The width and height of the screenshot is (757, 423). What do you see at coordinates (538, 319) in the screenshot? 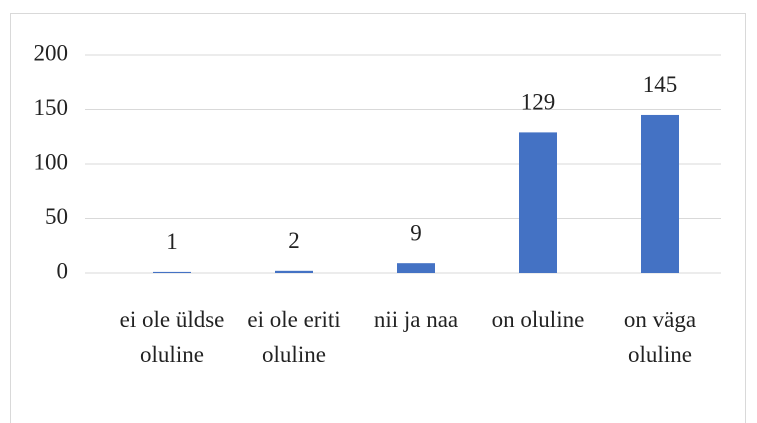
I see `x-tick-label: on oluline` at bounding box center [538, 319].